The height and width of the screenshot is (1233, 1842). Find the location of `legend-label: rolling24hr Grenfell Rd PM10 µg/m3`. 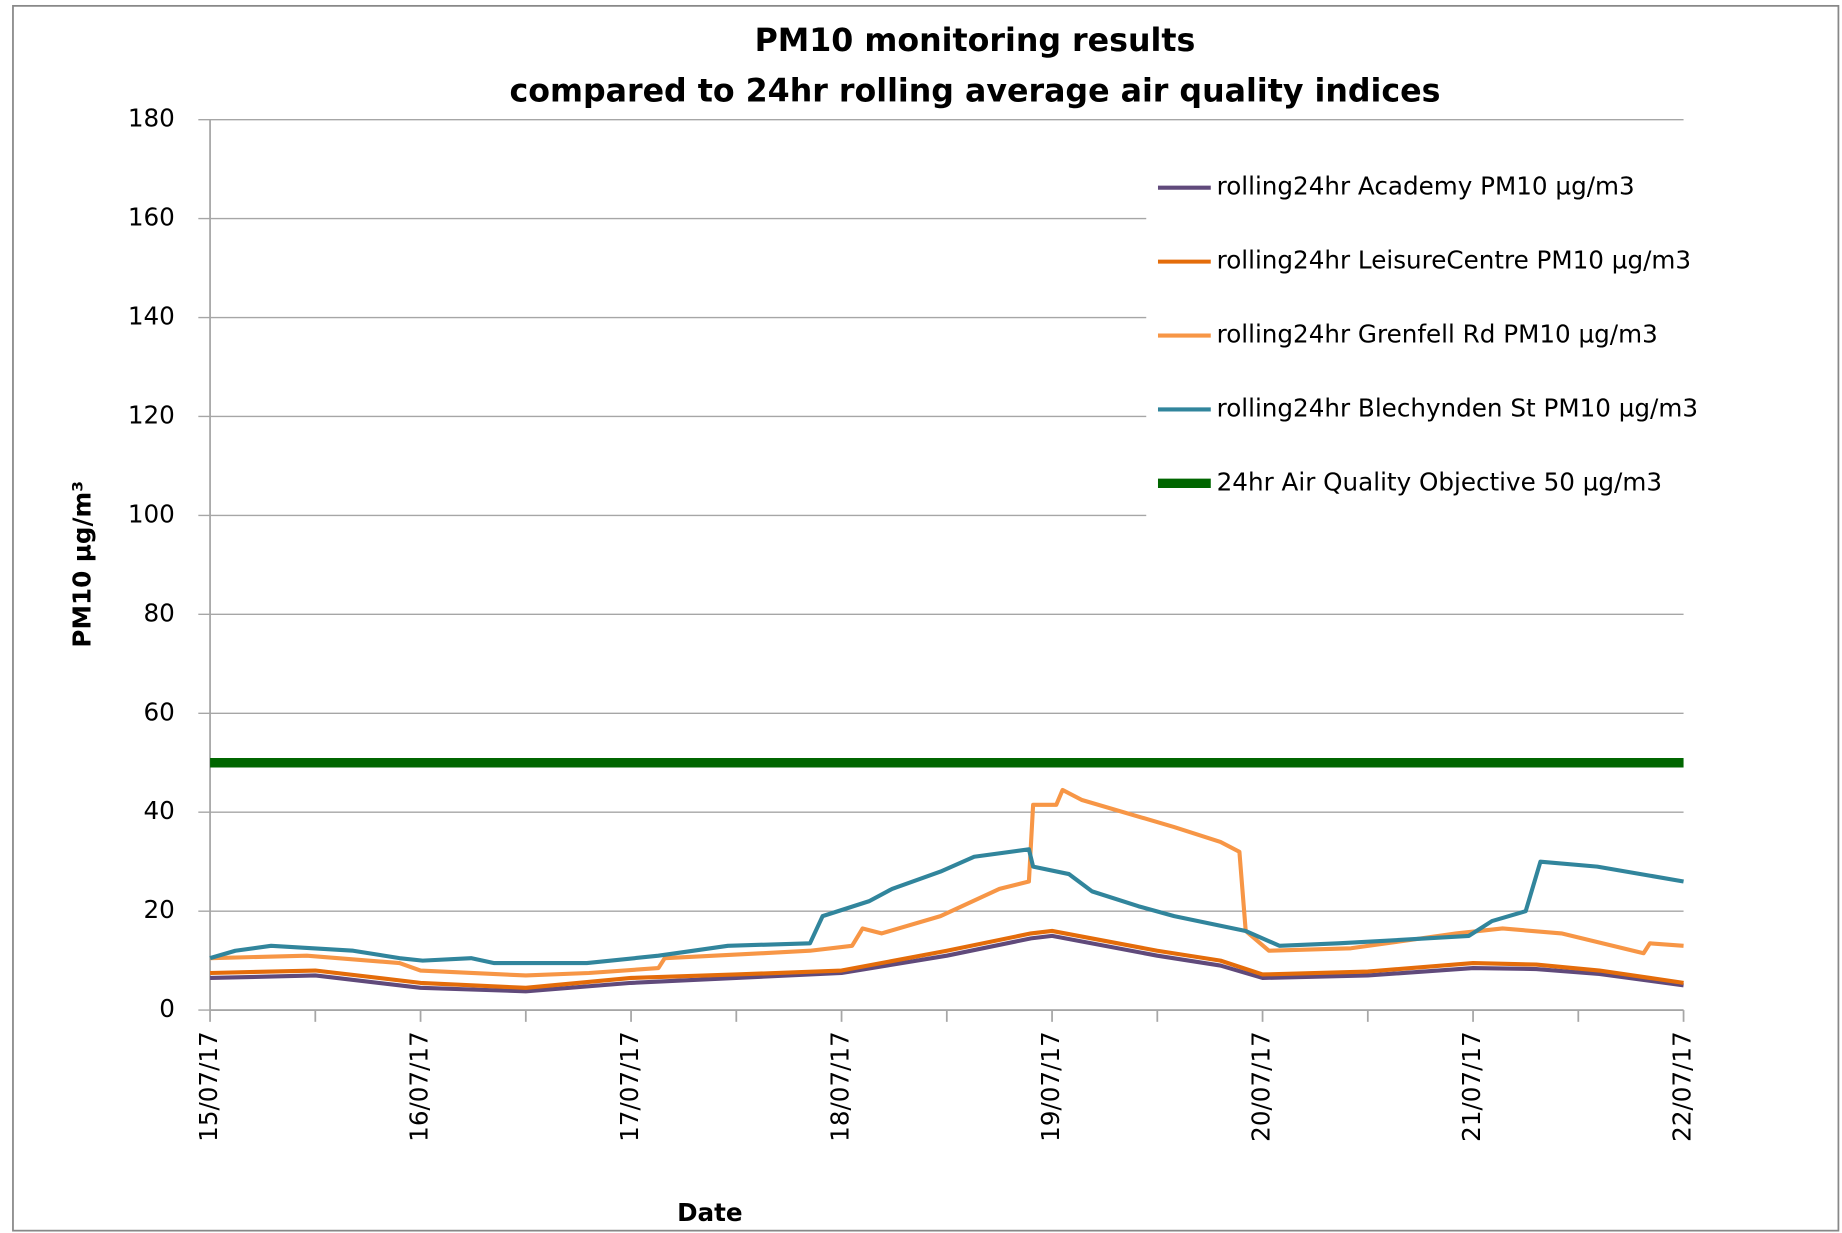

legend-label: rolling24hr Grenfell Rd PM10 µg/m3 is located at coordinates (1437, 334).